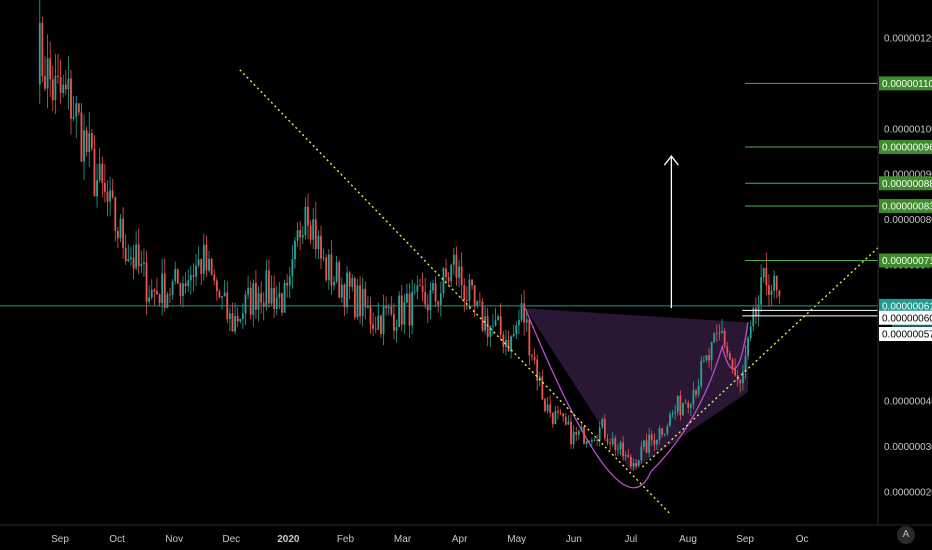 Image resolution: width=932 pixels, height=550 pixels. What do you see at coordinates (907, 147) in the screenshot?
I see `resistance-tag-label: 0.00000096` at bounding box center [907, 147].